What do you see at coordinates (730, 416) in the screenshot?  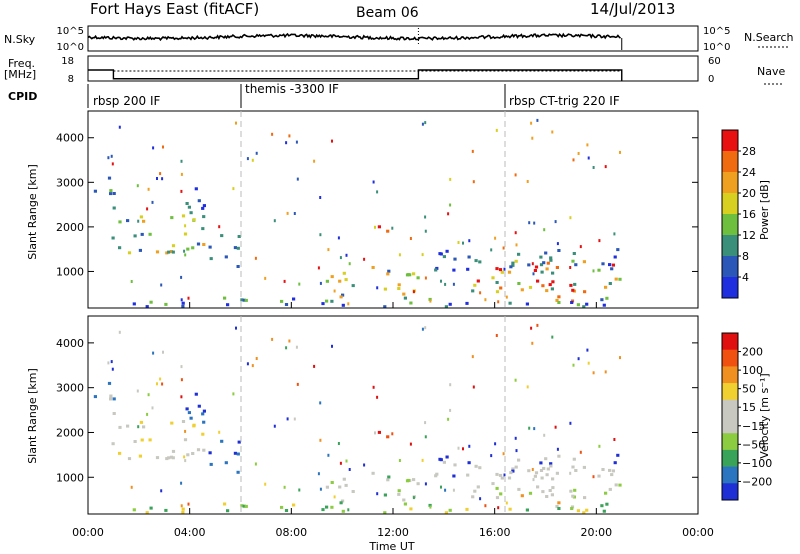 I see `colorbar-frame` at bounding box center [730, 416].